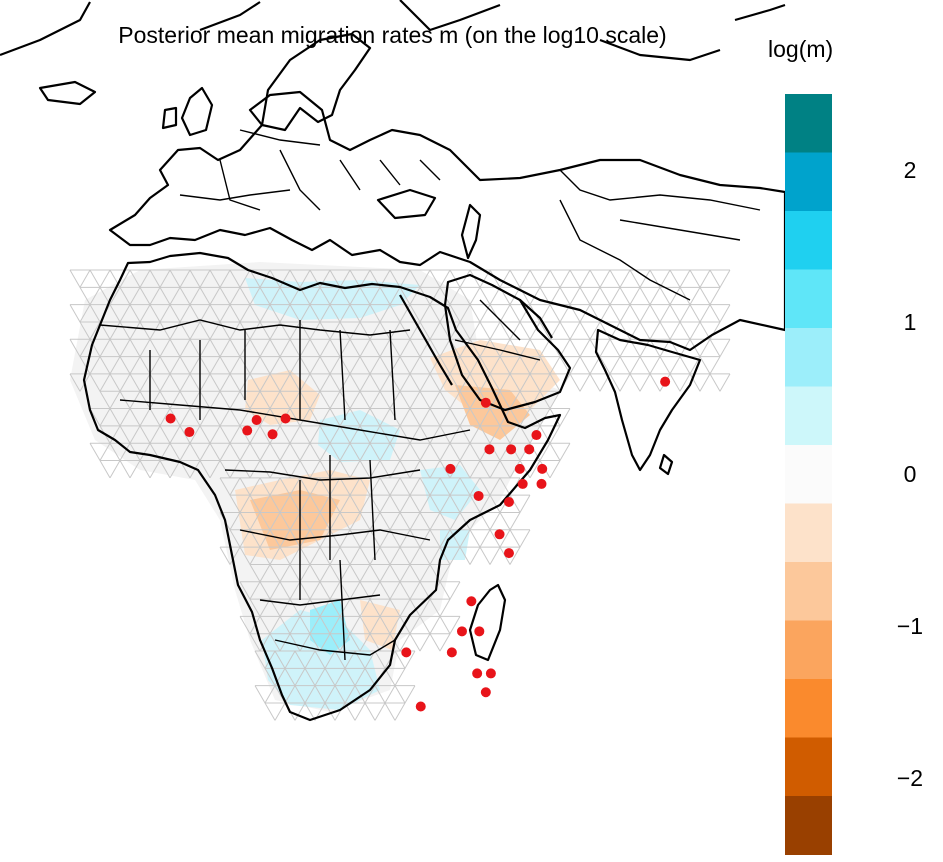 The width and height of the screenshot is (943, 862). What do you see at coordinates (910, 626) in the screenshot?
I see `legend-tick-label: −1` at bounding box center [910, 626].